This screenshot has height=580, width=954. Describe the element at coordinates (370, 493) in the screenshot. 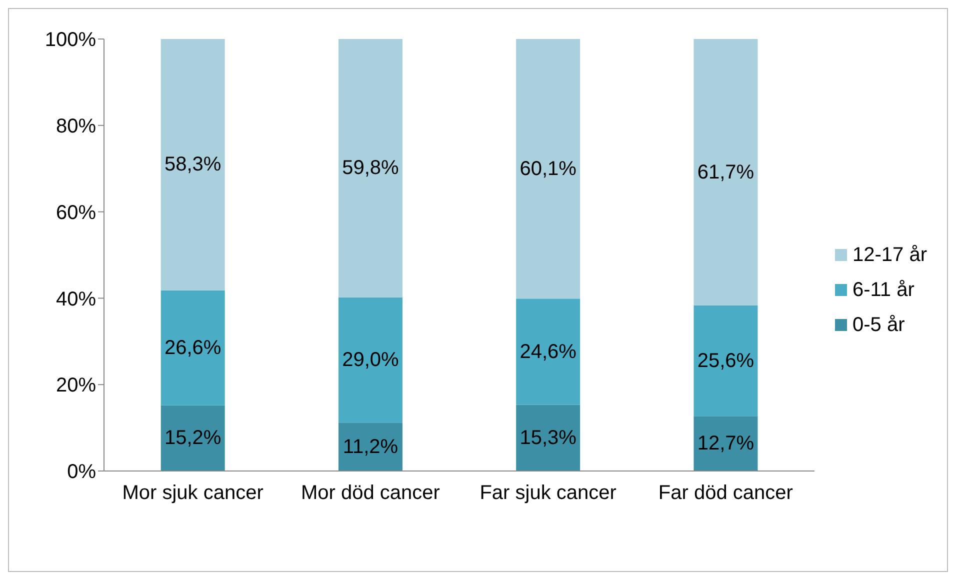

I see `x-tick-label: Mor död cancer` at that location.